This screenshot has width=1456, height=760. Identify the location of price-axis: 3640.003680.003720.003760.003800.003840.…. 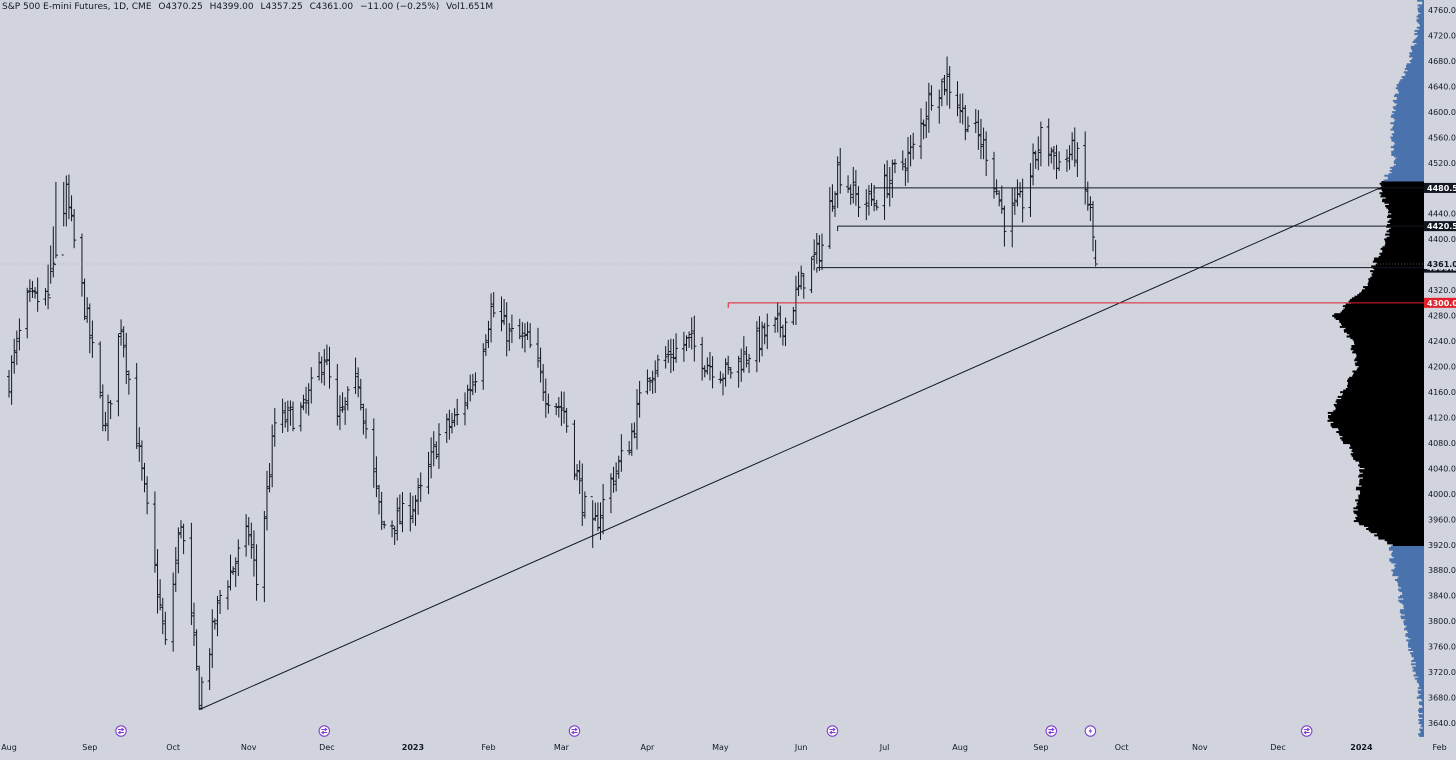
(1440, 377).